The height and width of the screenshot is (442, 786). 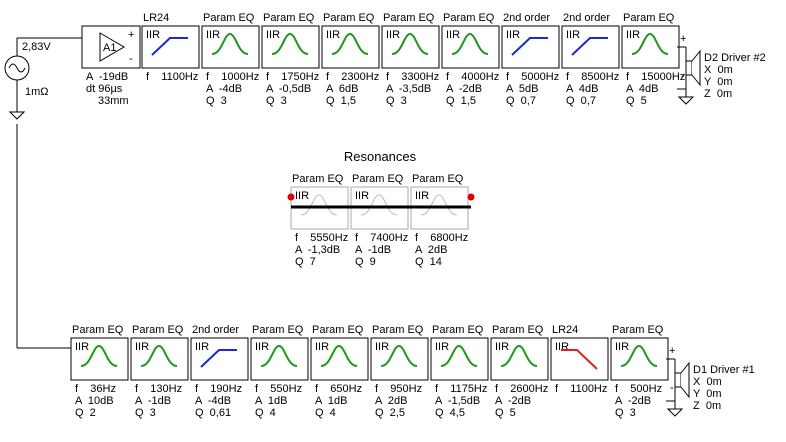 What do you see at coordinates (461, 101) in the screenshot?
I see `block-param: Q 1,5` at bounding box center [461, 101].